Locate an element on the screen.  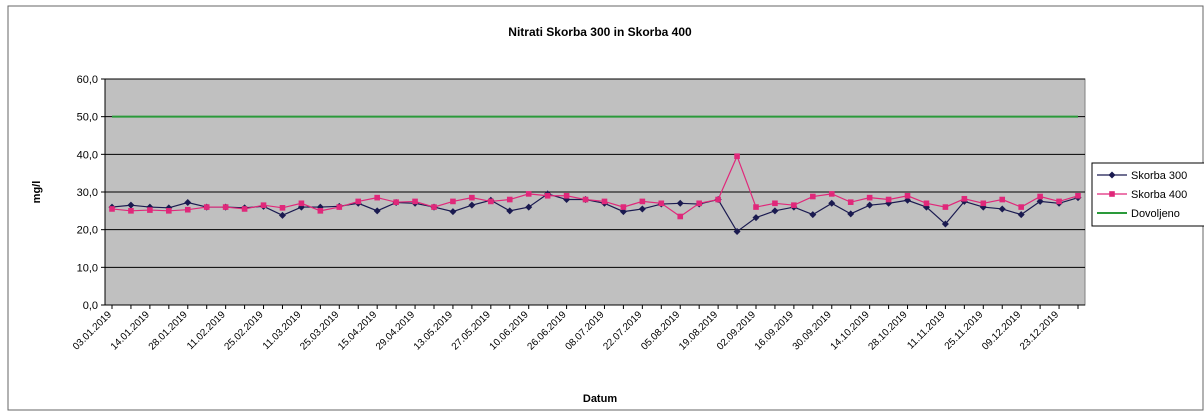
y-tick-label: 10,0 is located at coordinates (87, 268).